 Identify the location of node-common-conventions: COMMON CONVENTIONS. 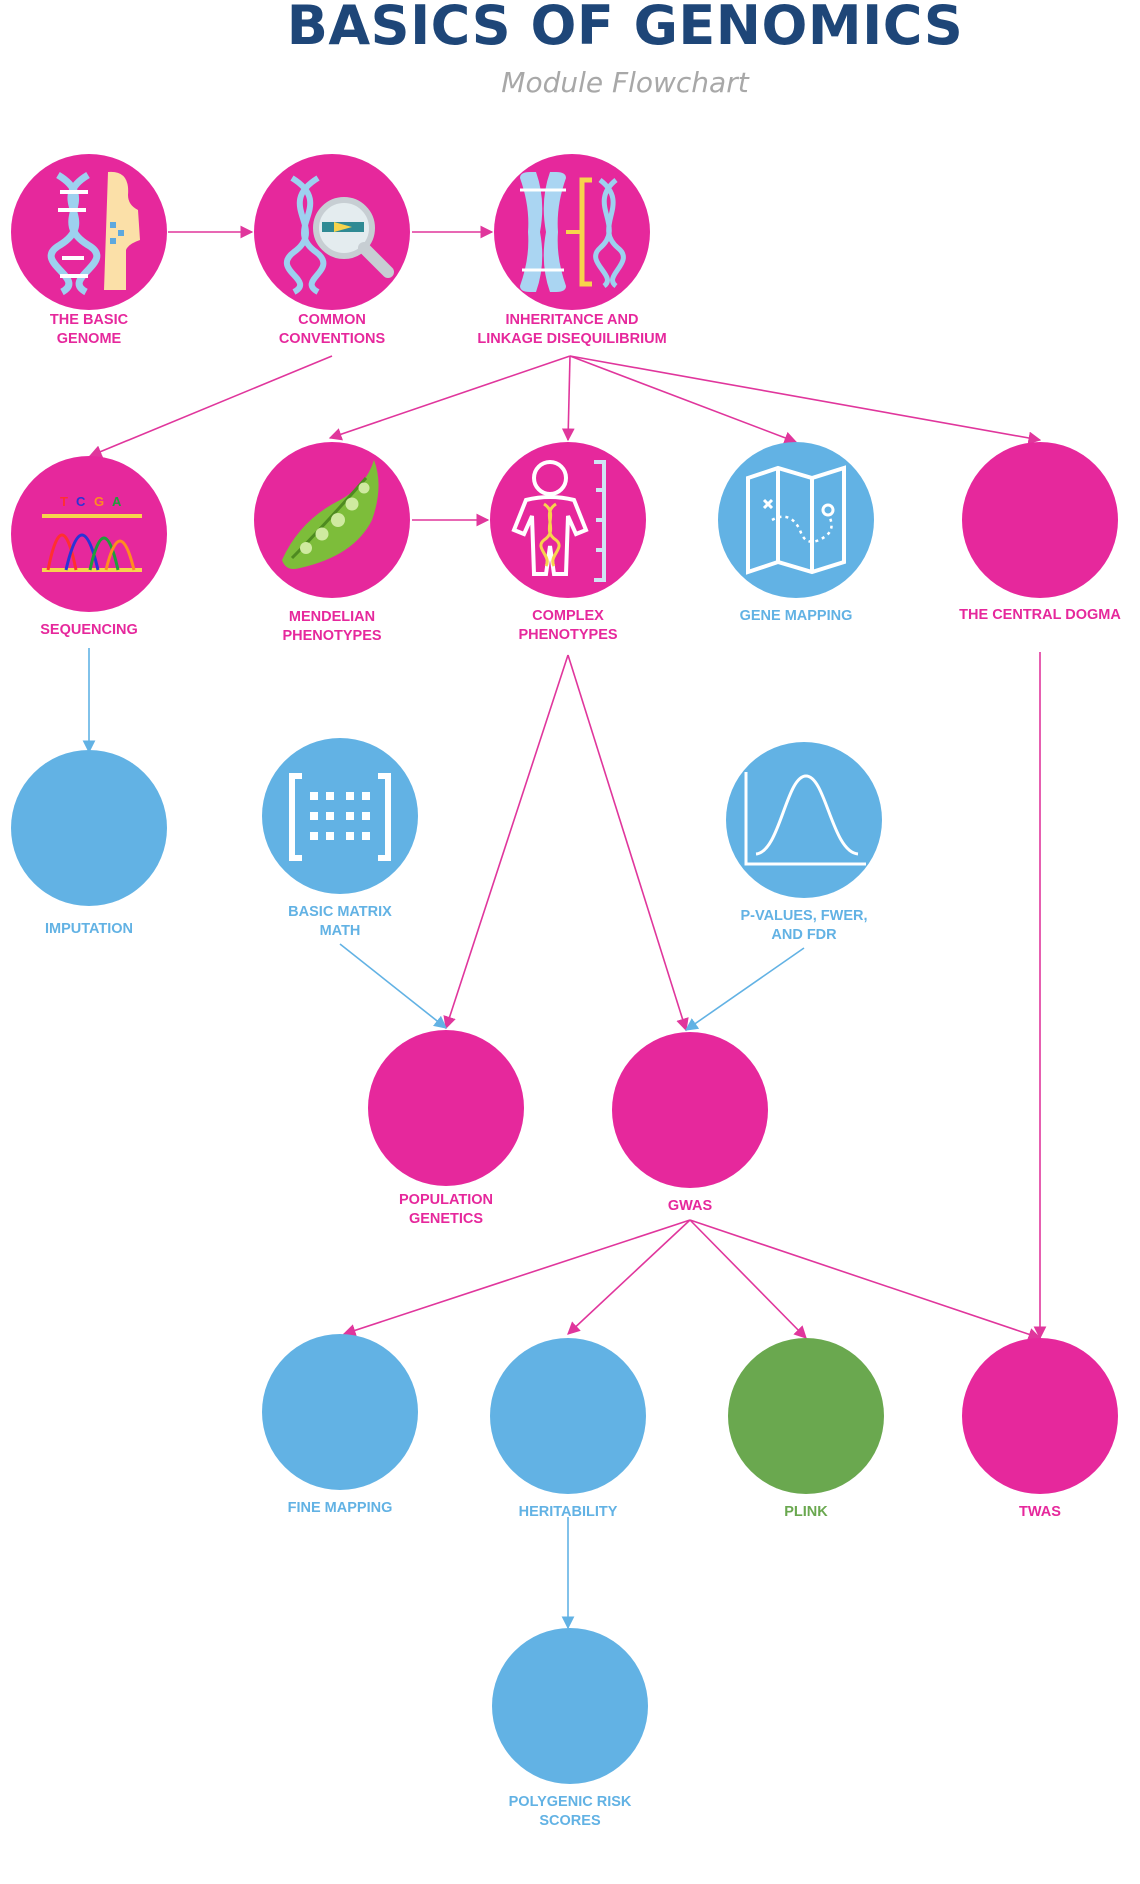
(332, 250).